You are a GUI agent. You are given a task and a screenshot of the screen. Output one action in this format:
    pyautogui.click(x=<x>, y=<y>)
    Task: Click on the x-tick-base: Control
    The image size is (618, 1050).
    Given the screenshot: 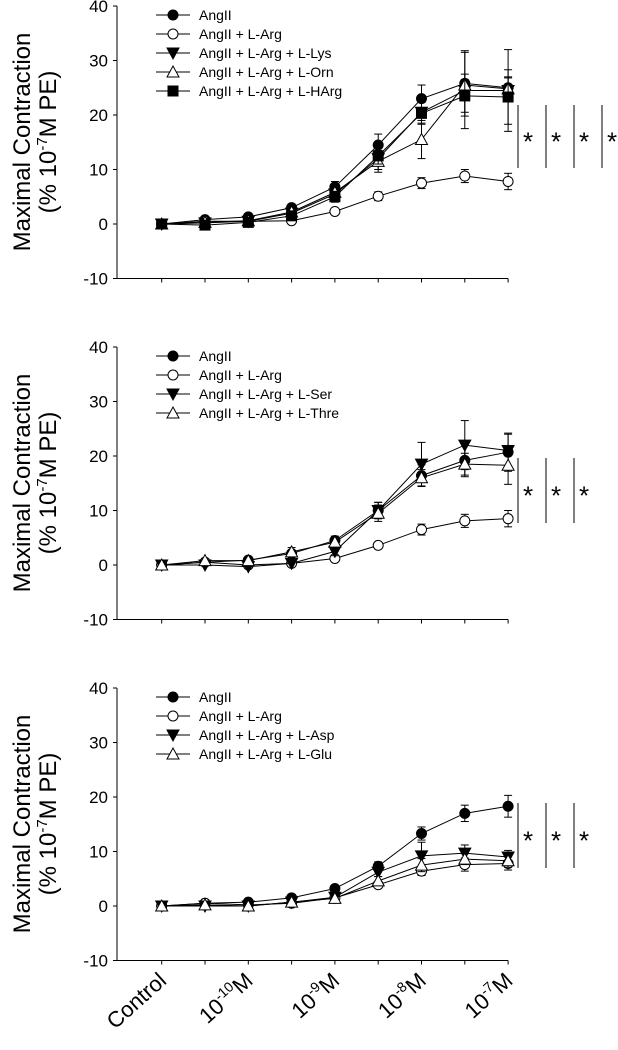 What is the action you would take?
    pyautogui.click(x=136, y=1001)
    